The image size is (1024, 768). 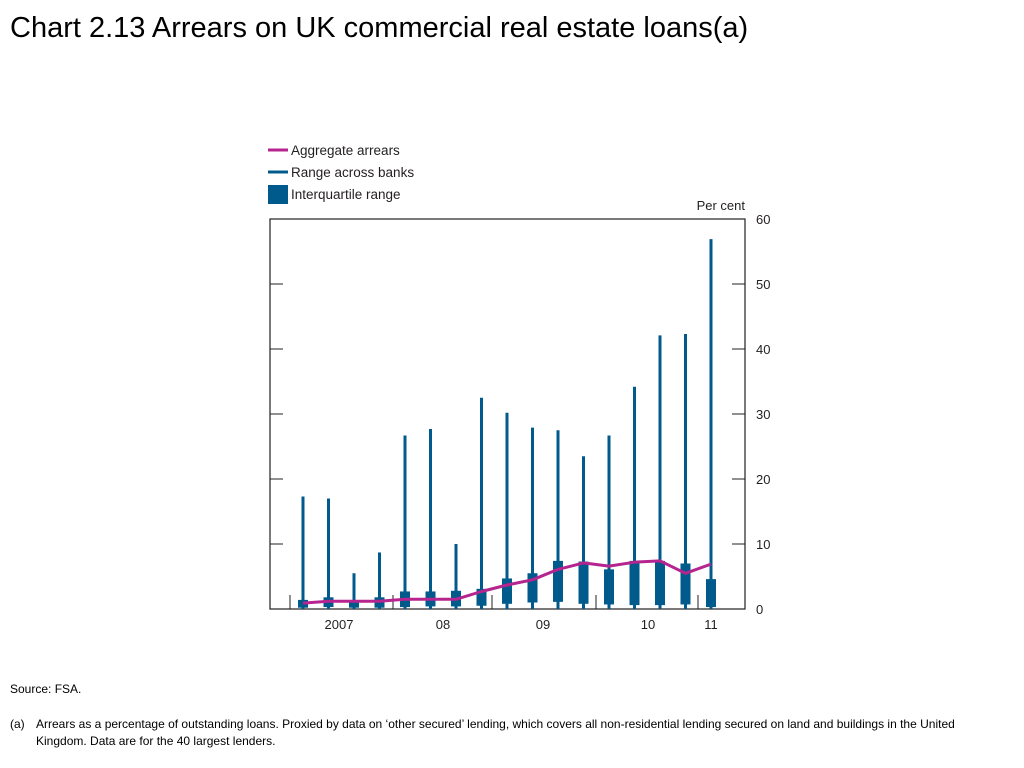 What do you see at coordinates (543, 624) in the screenshot?
I see `x-tick-label: 09` at bounding box center [543, 624].